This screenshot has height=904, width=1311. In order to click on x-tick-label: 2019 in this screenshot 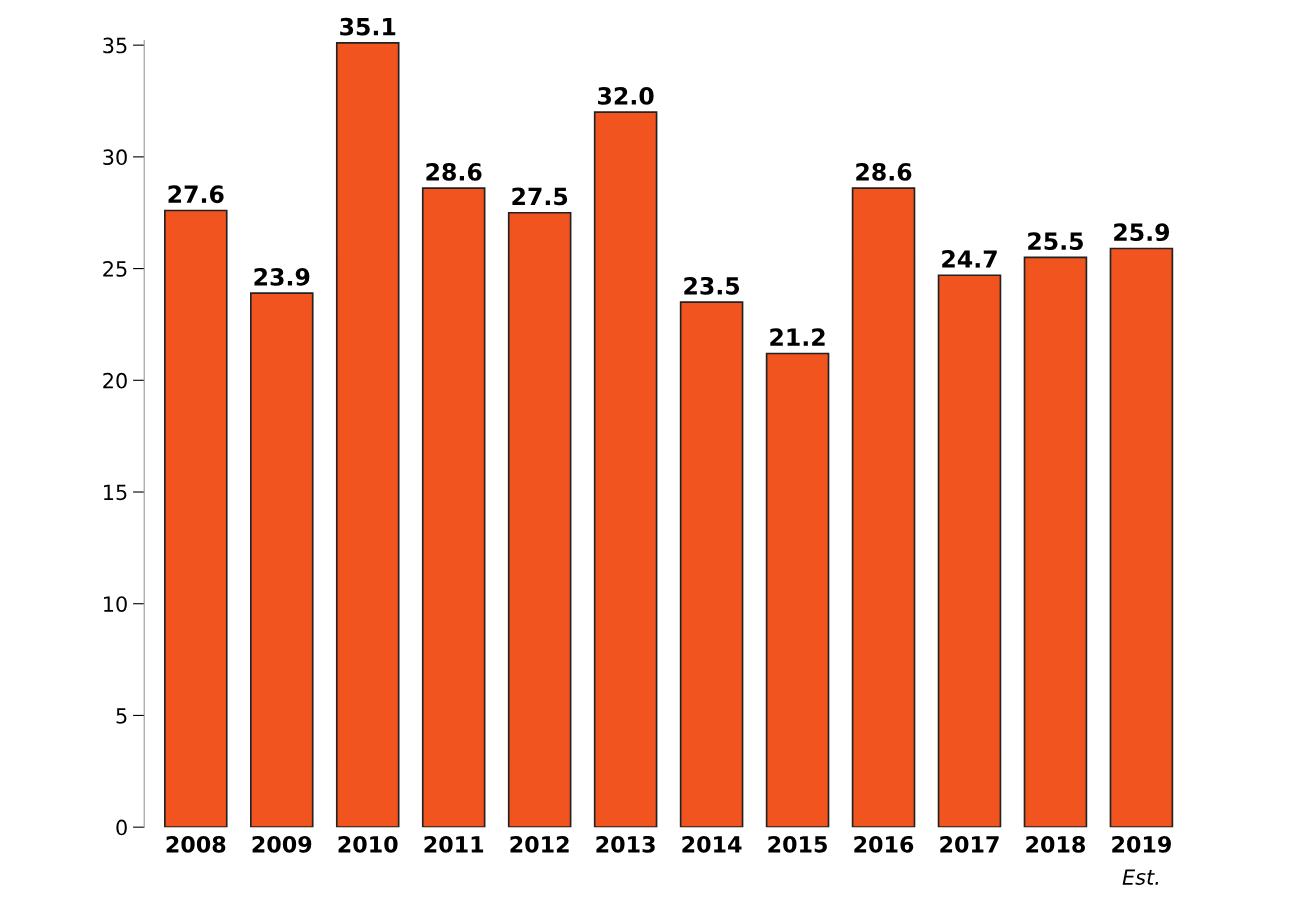, I will do `click(1141, 844)`.